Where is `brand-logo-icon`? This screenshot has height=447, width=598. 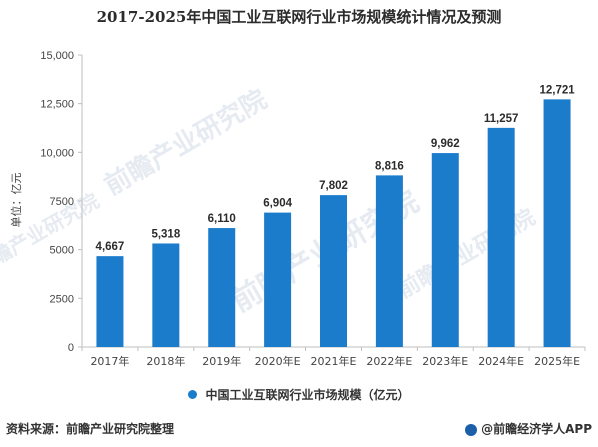 brand-logo-icon is located at coordinates (471, 429).